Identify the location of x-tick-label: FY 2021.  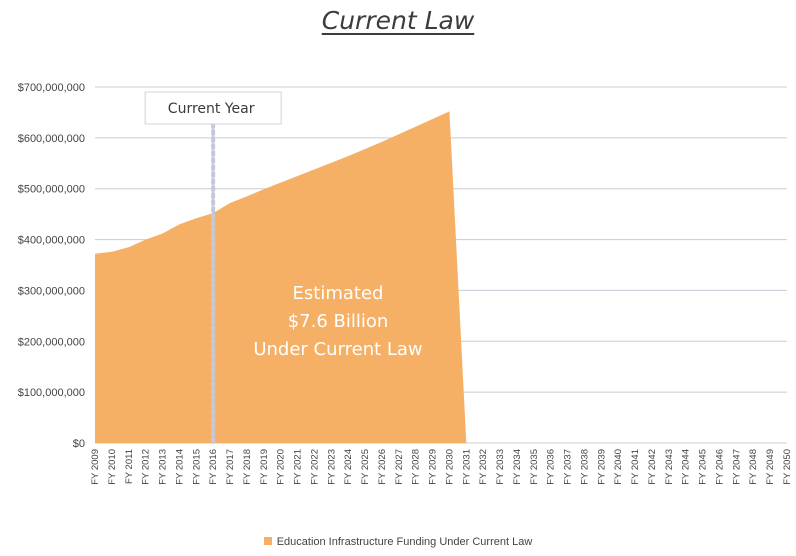
(298, 467).